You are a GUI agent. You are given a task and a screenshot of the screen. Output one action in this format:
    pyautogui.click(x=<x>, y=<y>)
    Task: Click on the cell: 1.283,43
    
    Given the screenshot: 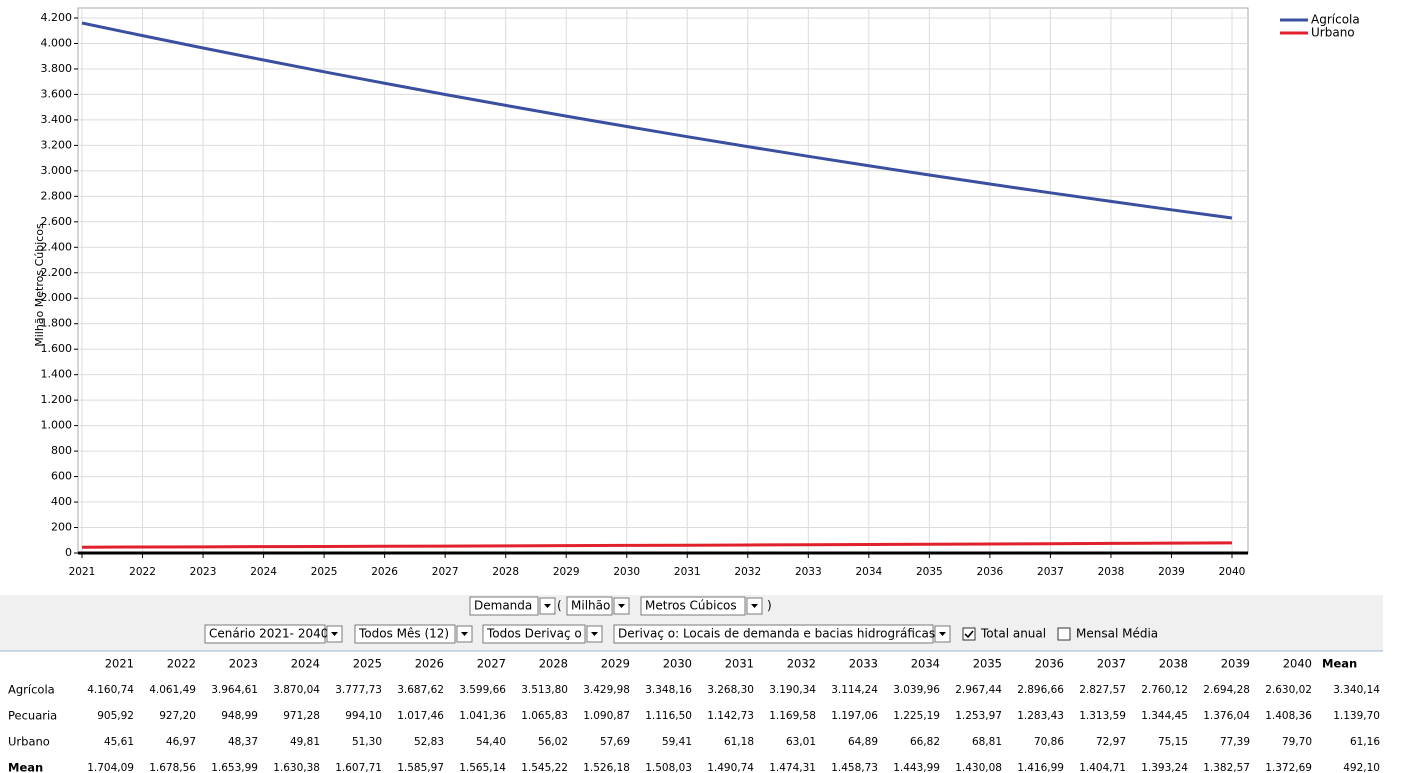 What is the action you would take?
    pyautogui.click(x=1040, y=716)
    